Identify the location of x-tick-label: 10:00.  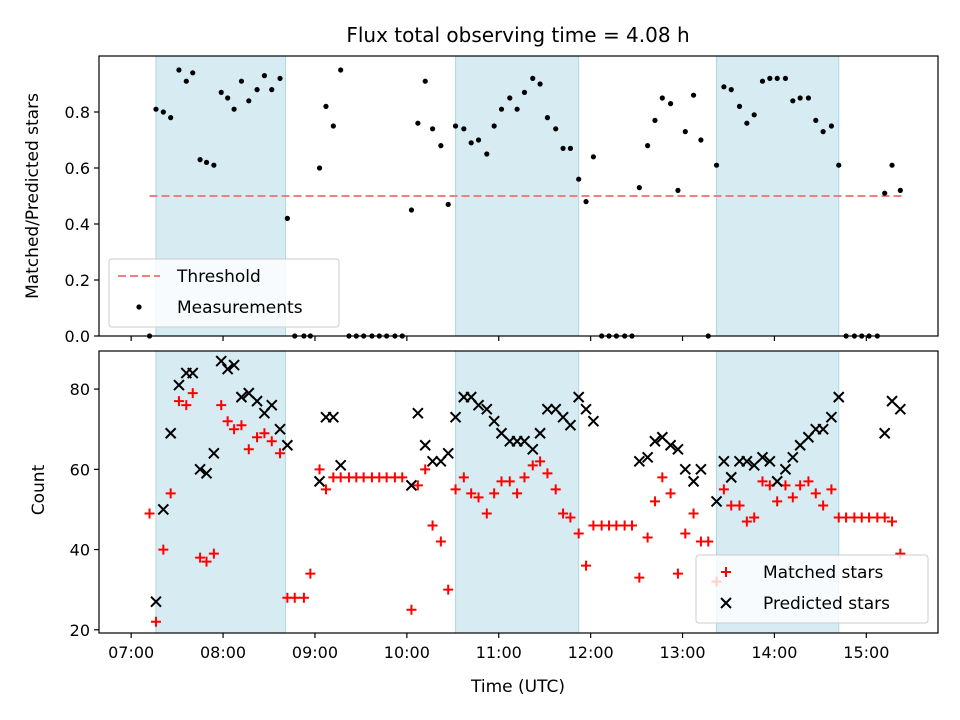
(407, 652).